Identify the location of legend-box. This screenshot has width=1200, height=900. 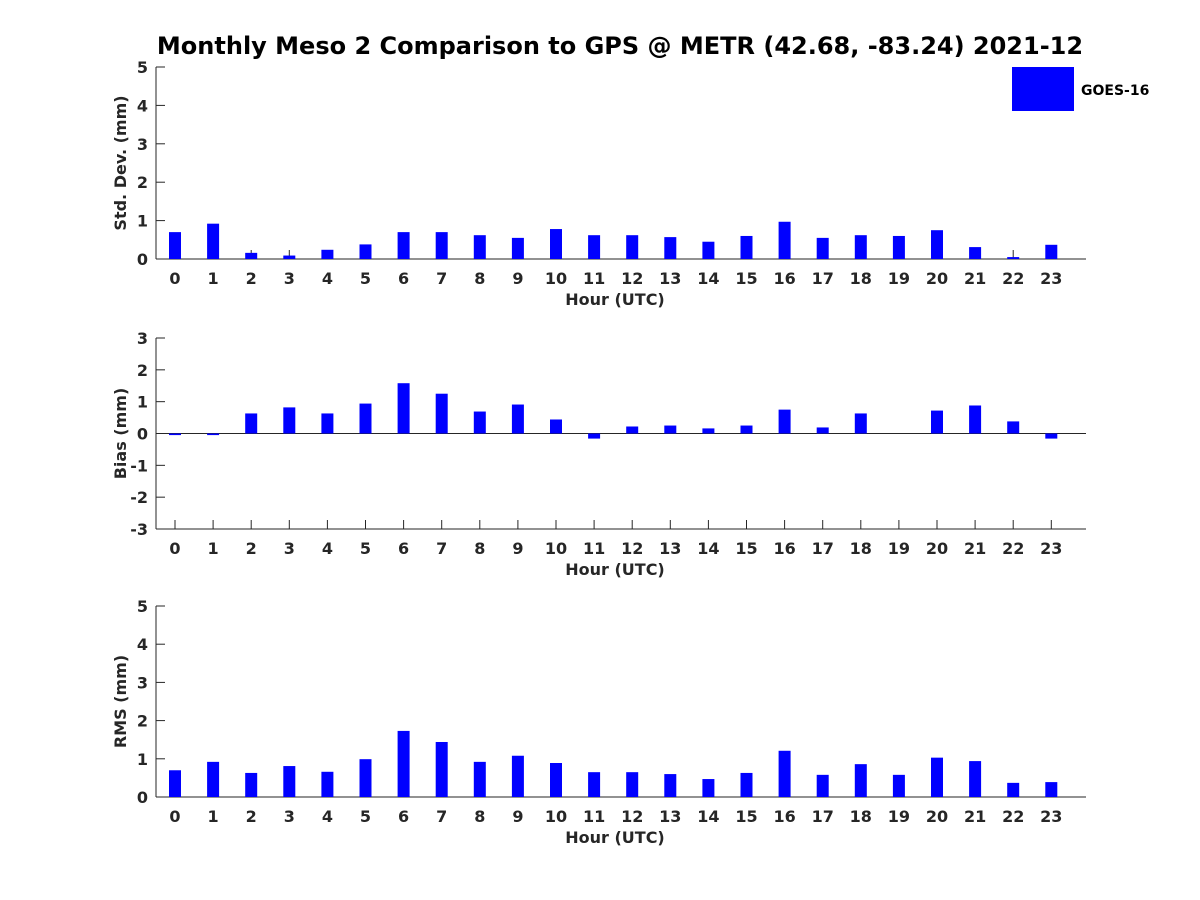
(1043, 89).